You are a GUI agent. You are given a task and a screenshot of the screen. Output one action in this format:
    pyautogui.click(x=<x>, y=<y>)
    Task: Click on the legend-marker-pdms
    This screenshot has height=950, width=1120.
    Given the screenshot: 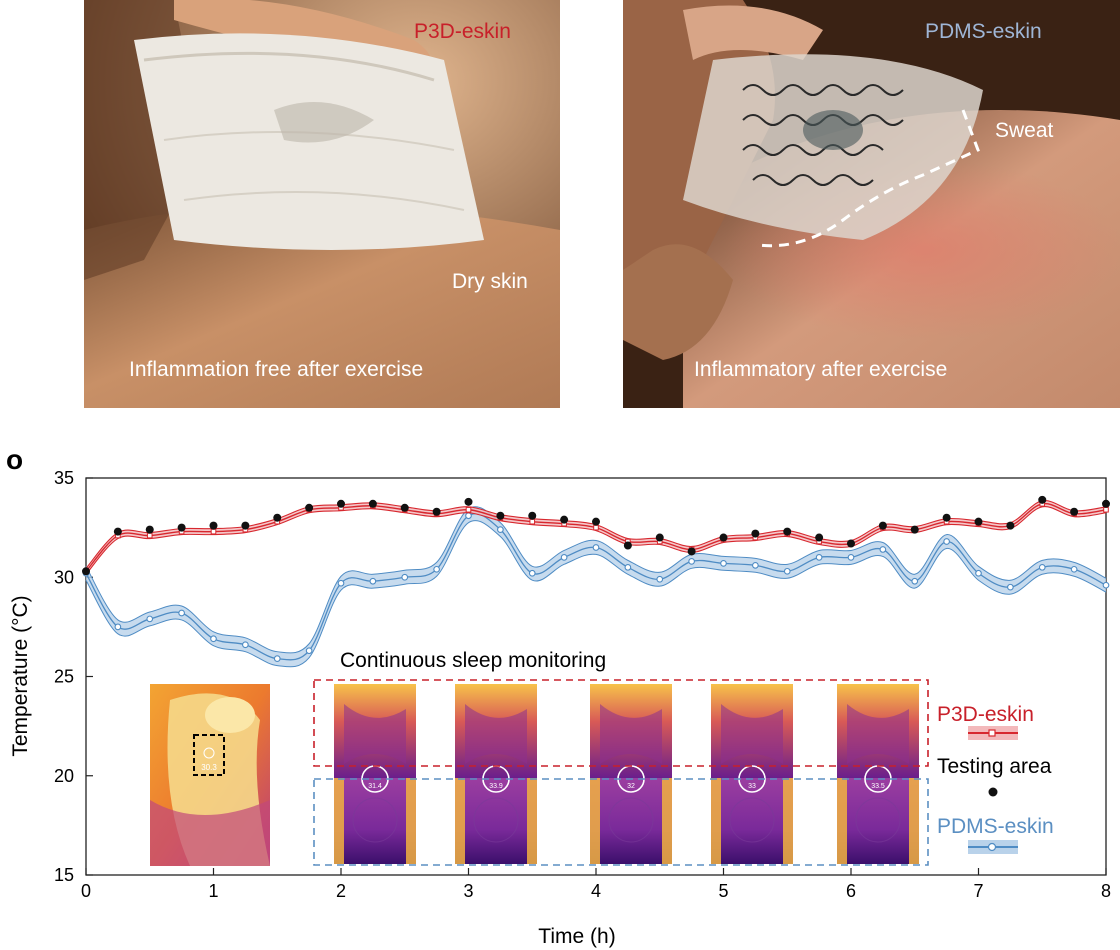 What is the action you would take?
    pyautogui.click(x=992, y=847)
    